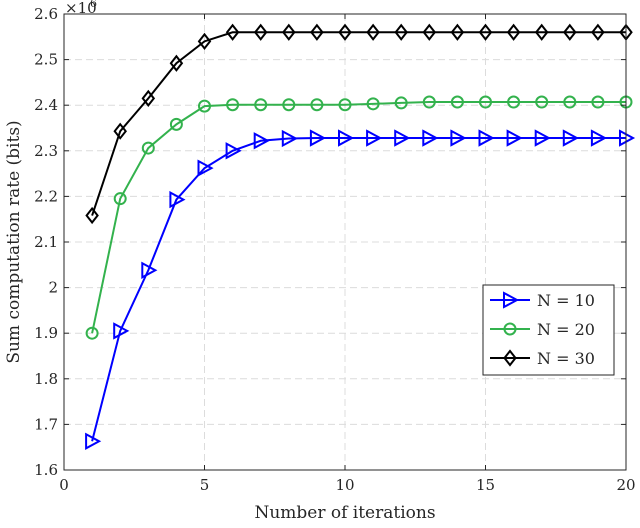 The height and width of the screenshot is (528, 640). What do you see at coordinates (344, 513) in the screenshot?
I see `x-axis-label: Number of iterations` at bounding box center [344, 513].